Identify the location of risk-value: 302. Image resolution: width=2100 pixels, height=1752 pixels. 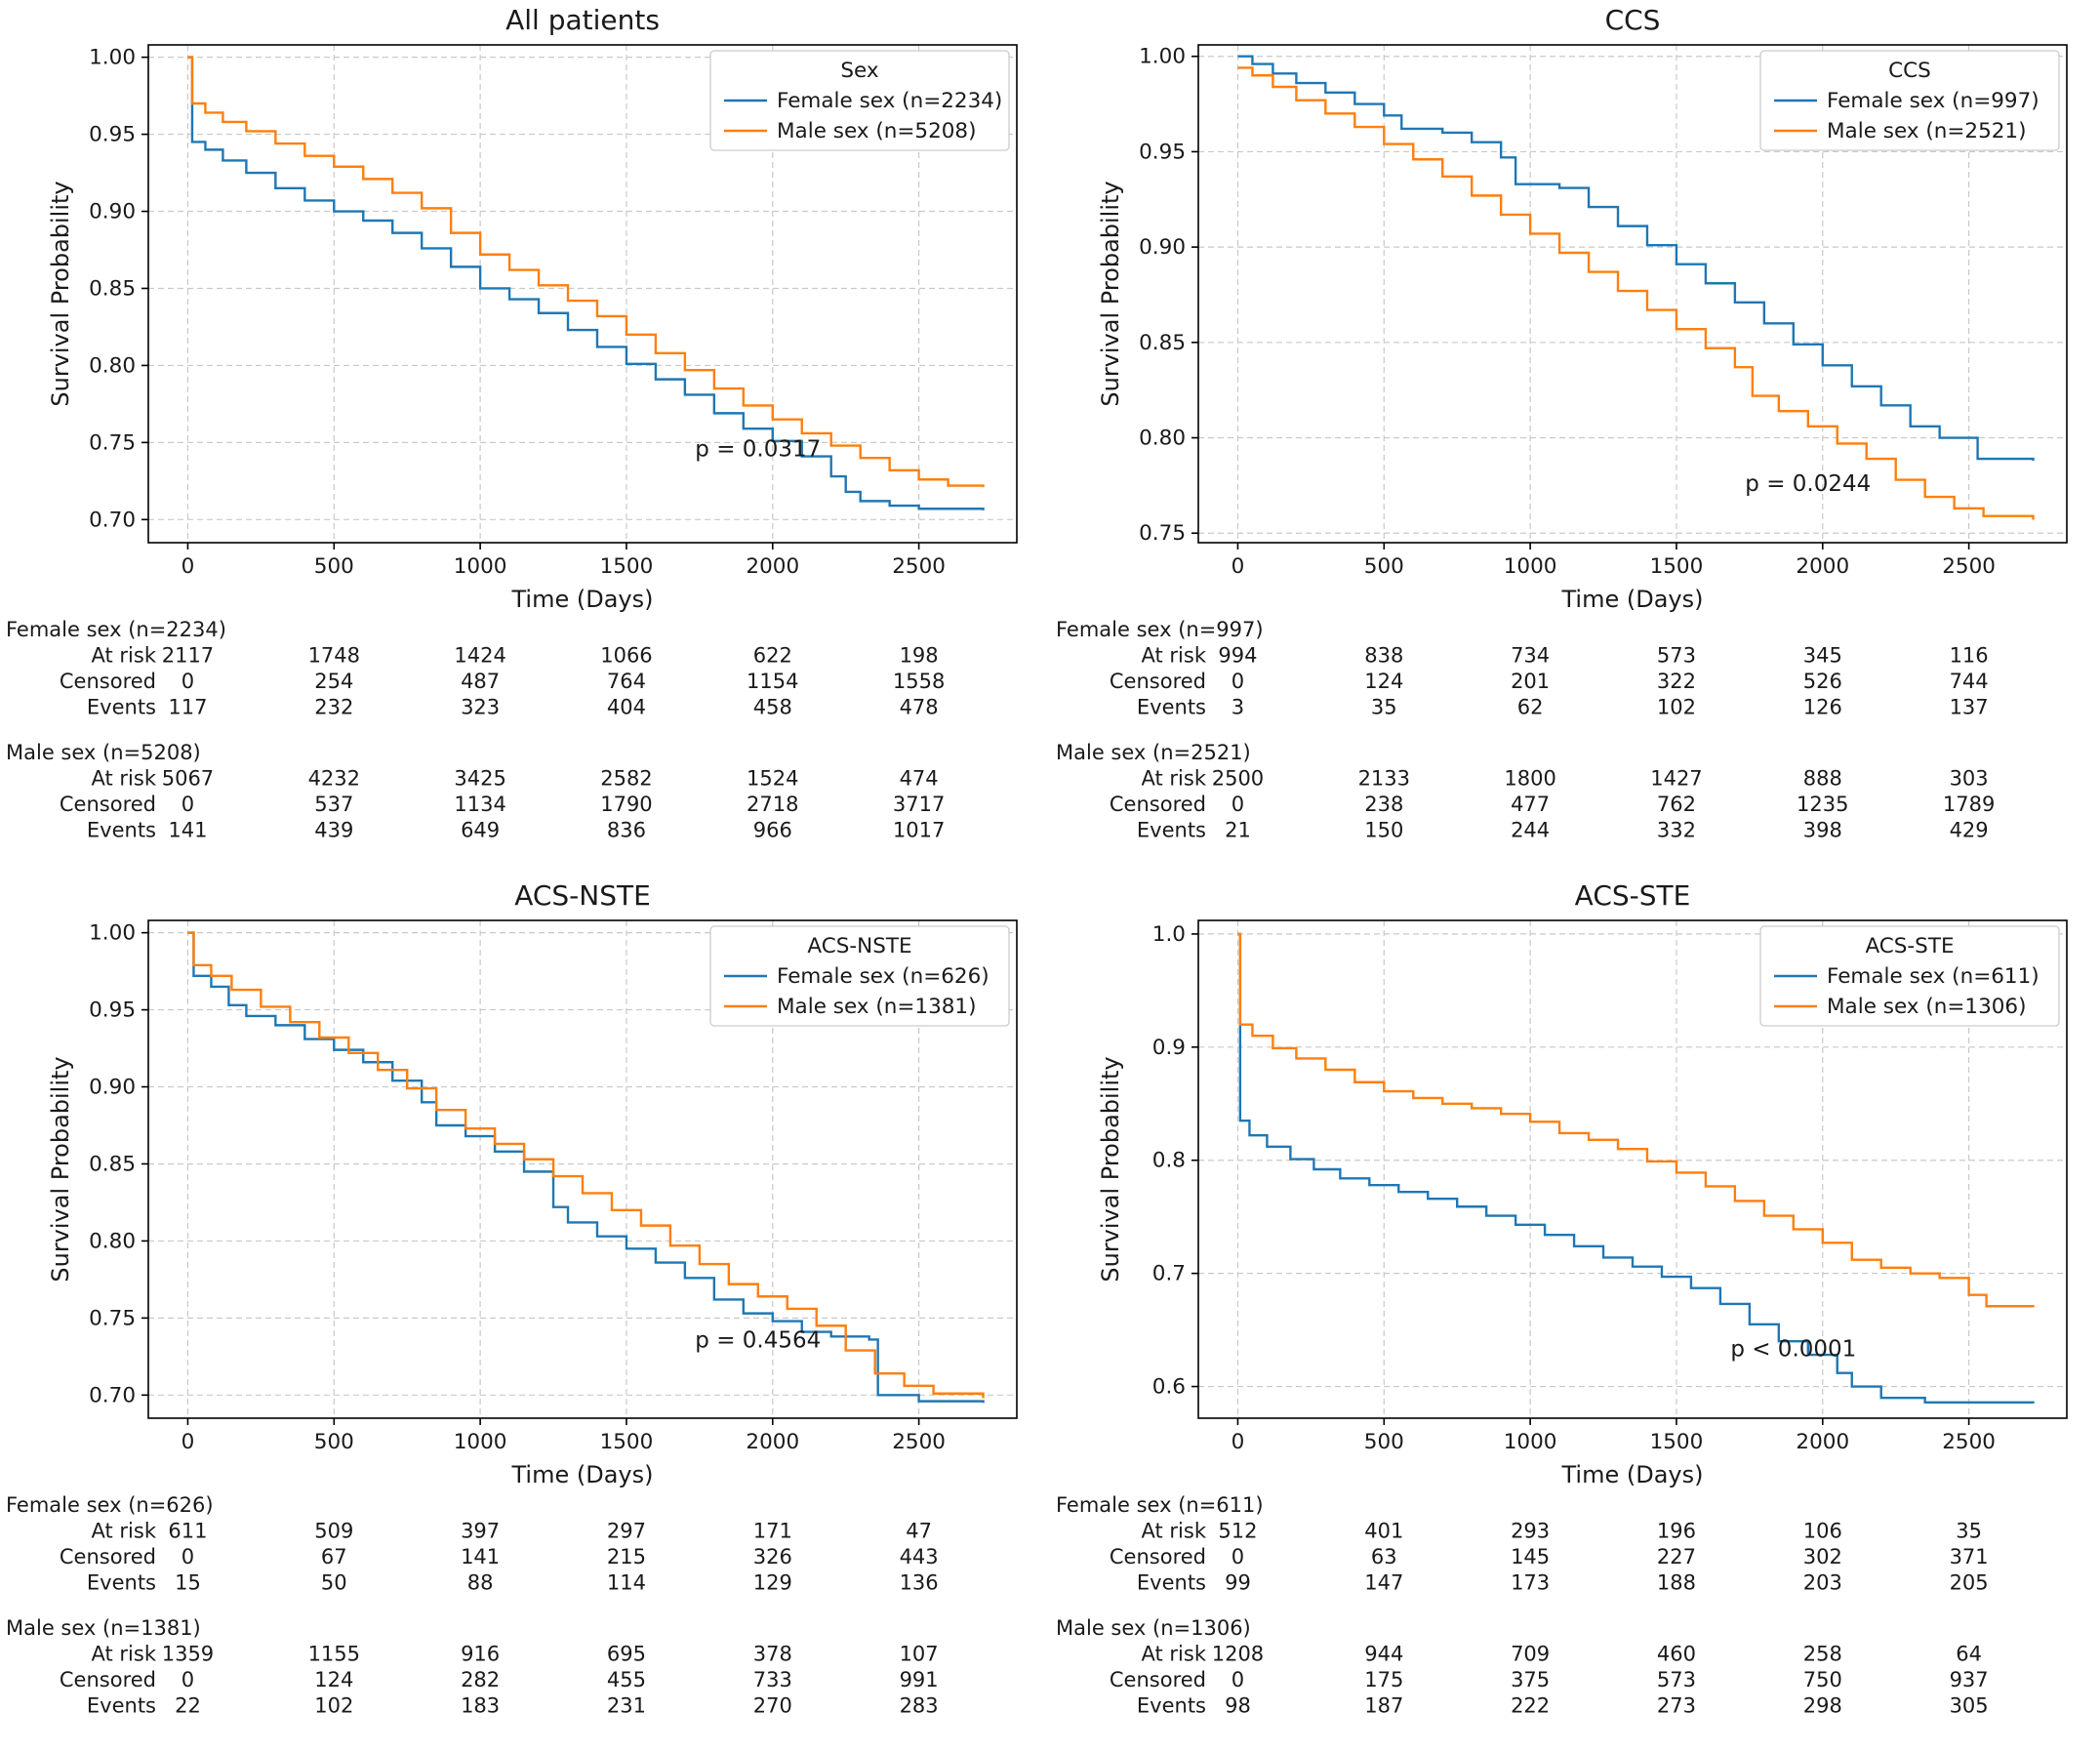
(1822, 1557).